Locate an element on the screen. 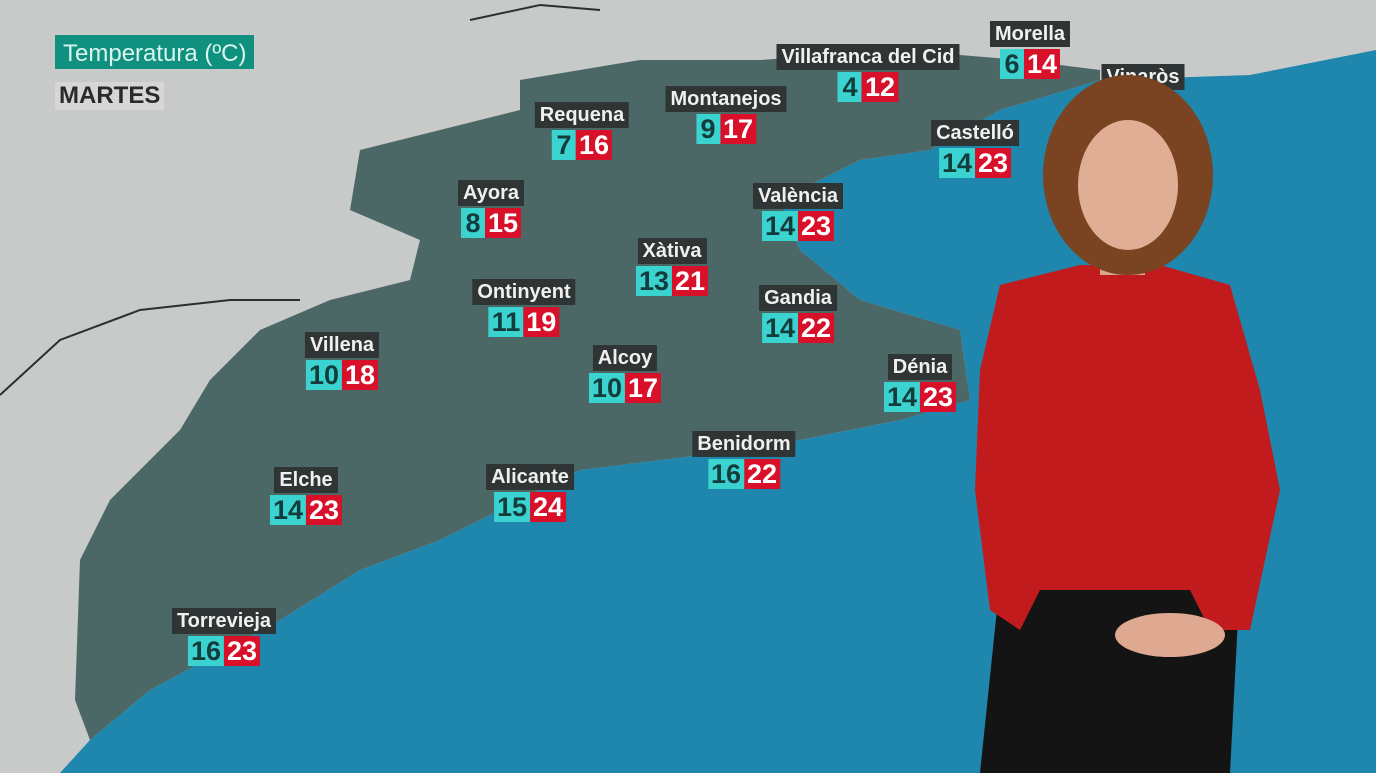 The height and width of the screenshot is (773, 1376). station-villafranca-del-cid: Villafranca del Cid 4 12 is located at coordinates (868, 73).